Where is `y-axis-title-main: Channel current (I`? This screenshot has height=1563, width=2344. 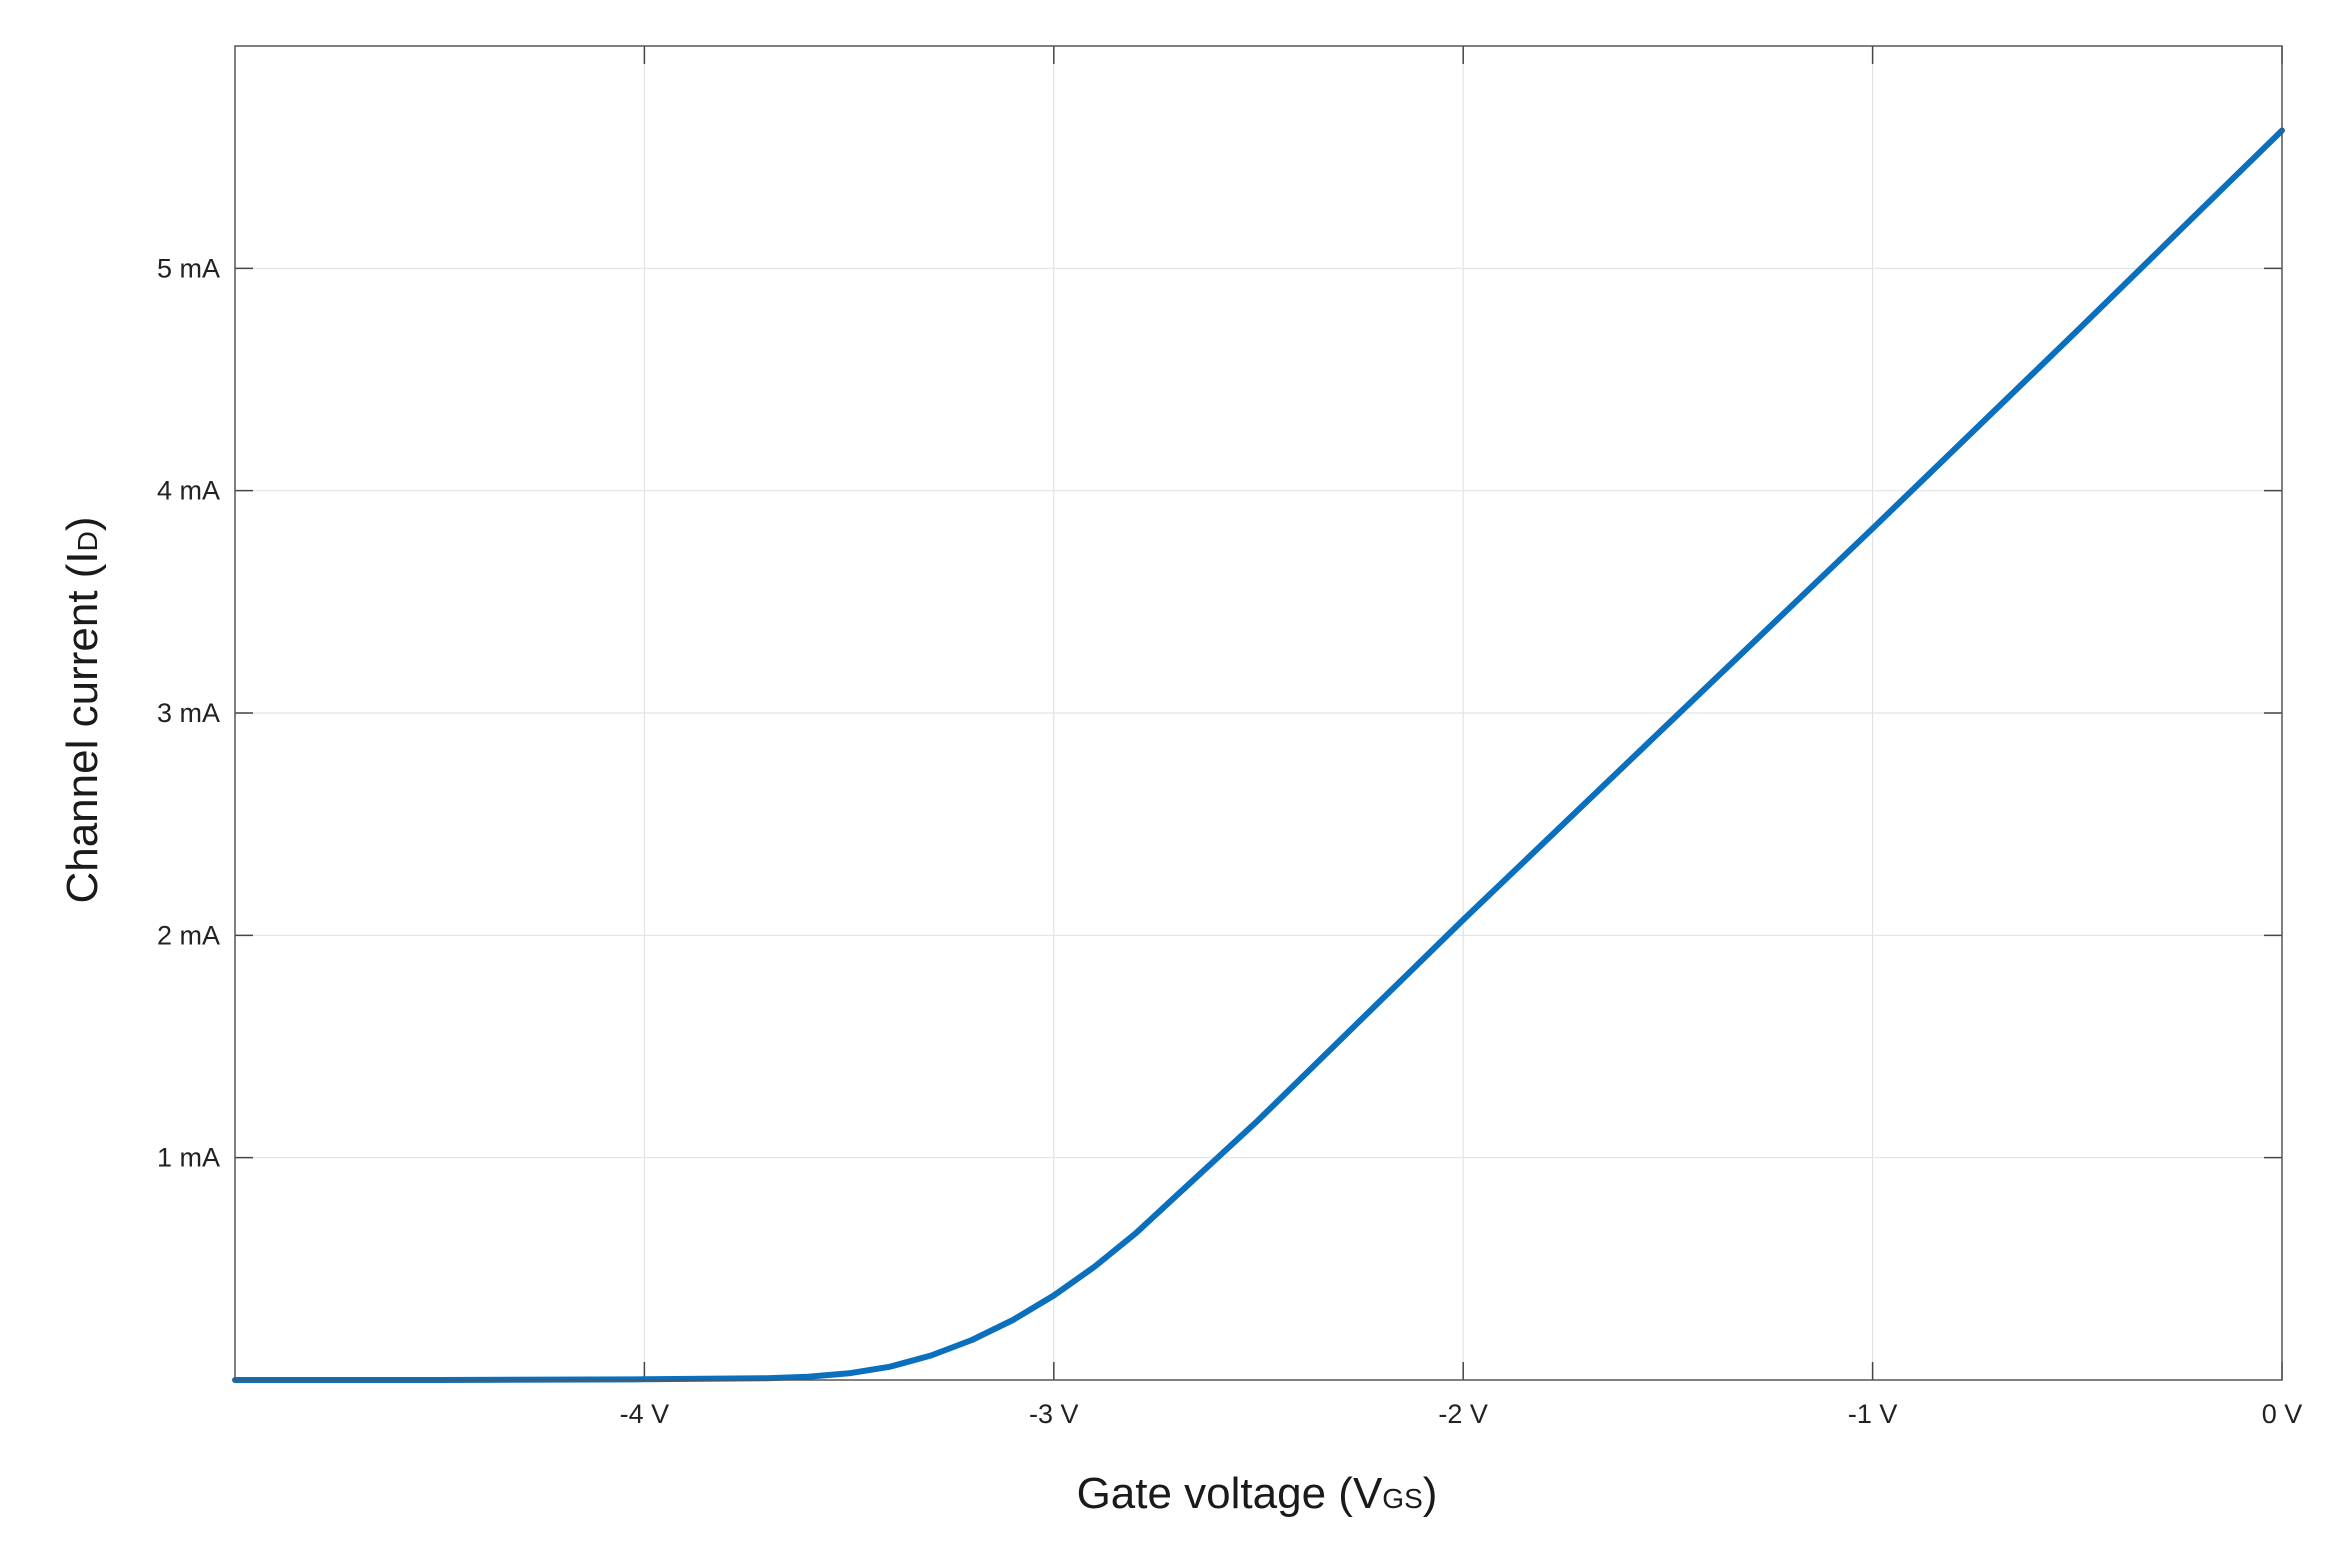 y-axis-title-main: Channel current (I is located at coordinates (82, 727).